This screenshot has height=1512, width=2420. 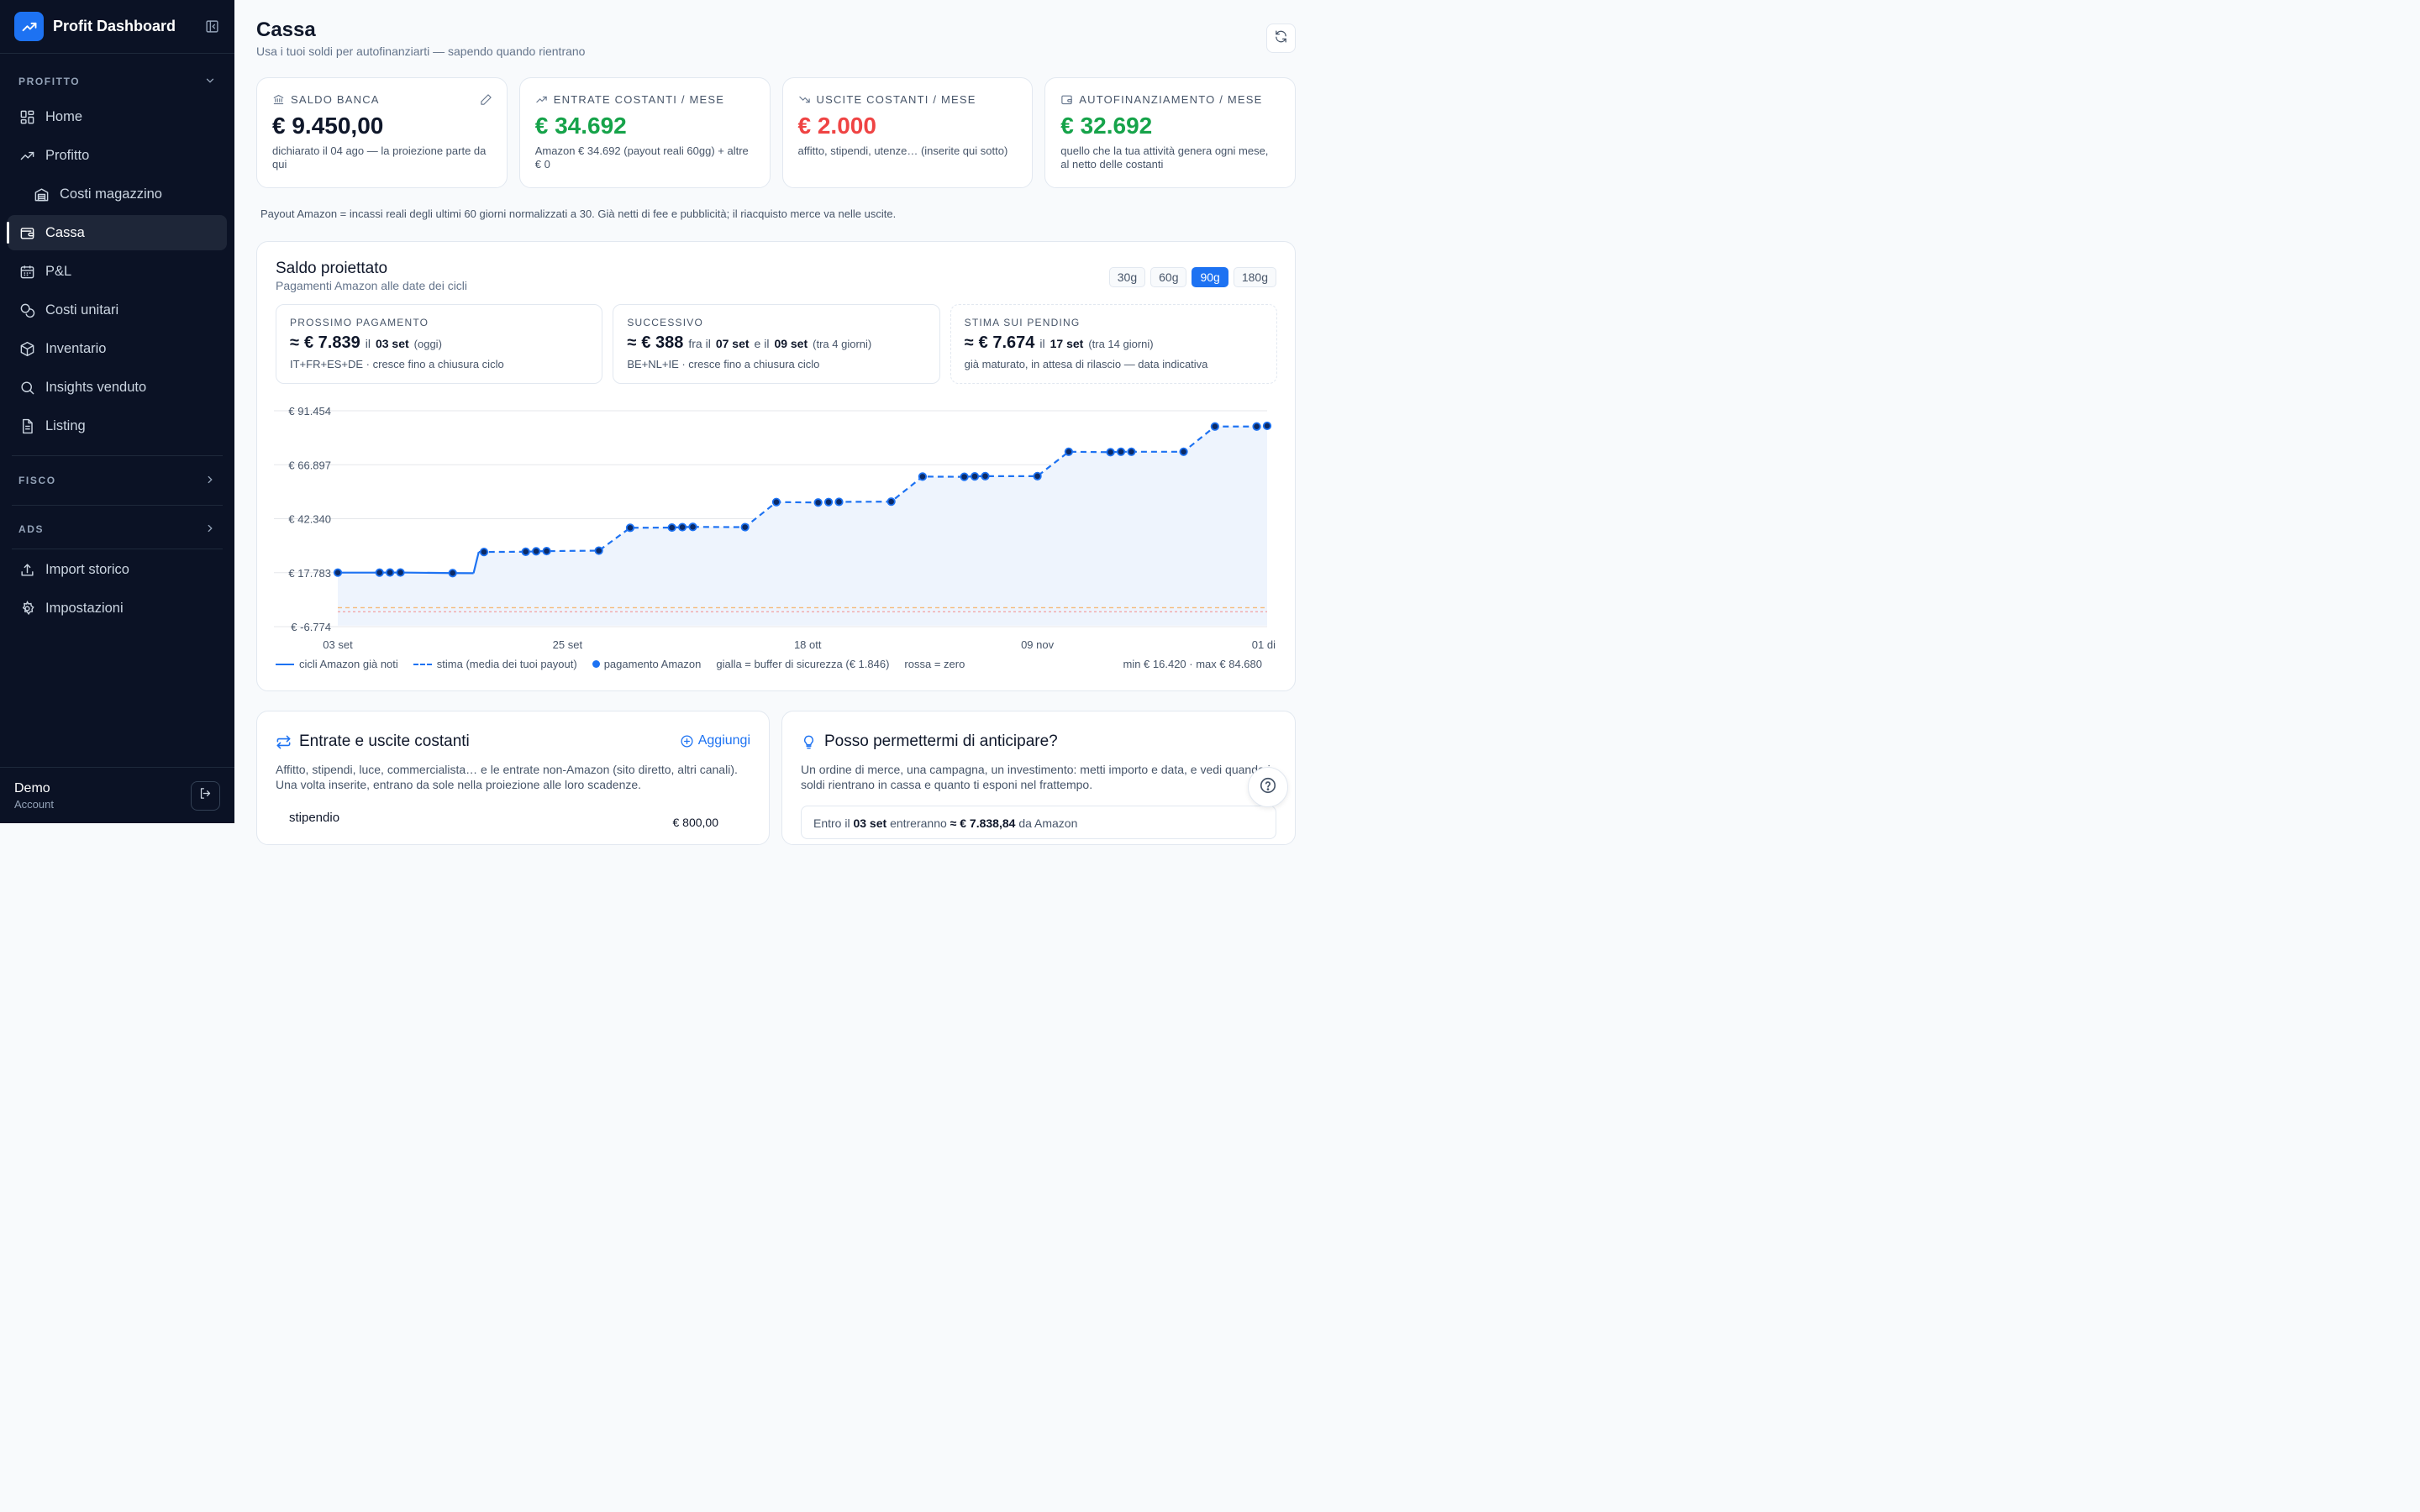 I want to click on sidebar-item-inventario: Inventario, so click(x=117, y=348).